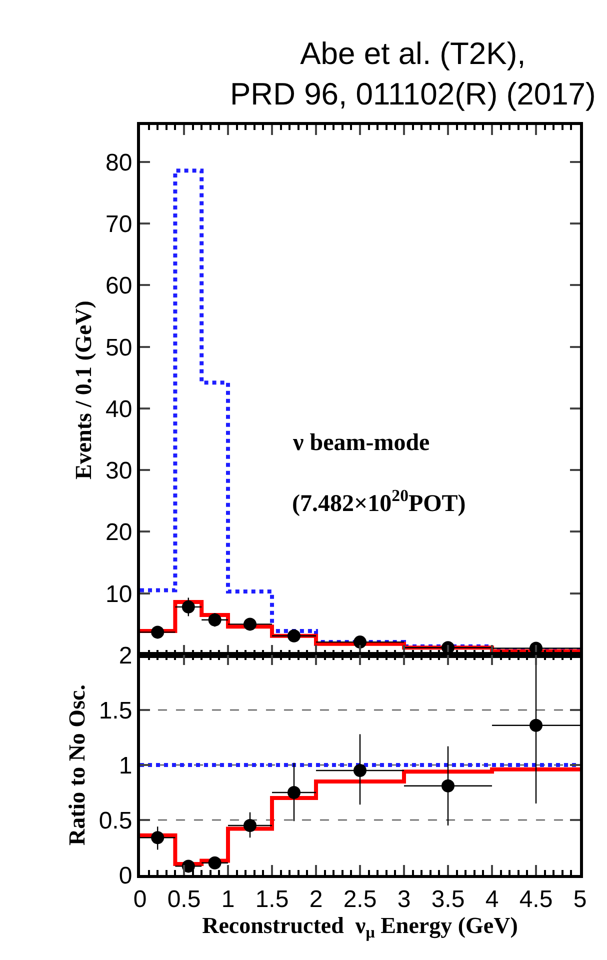  Describe the element at coordinates (379, 502) in the screenshot. I see `annotation: (7.482×10$^{20}$POT)` at that location.